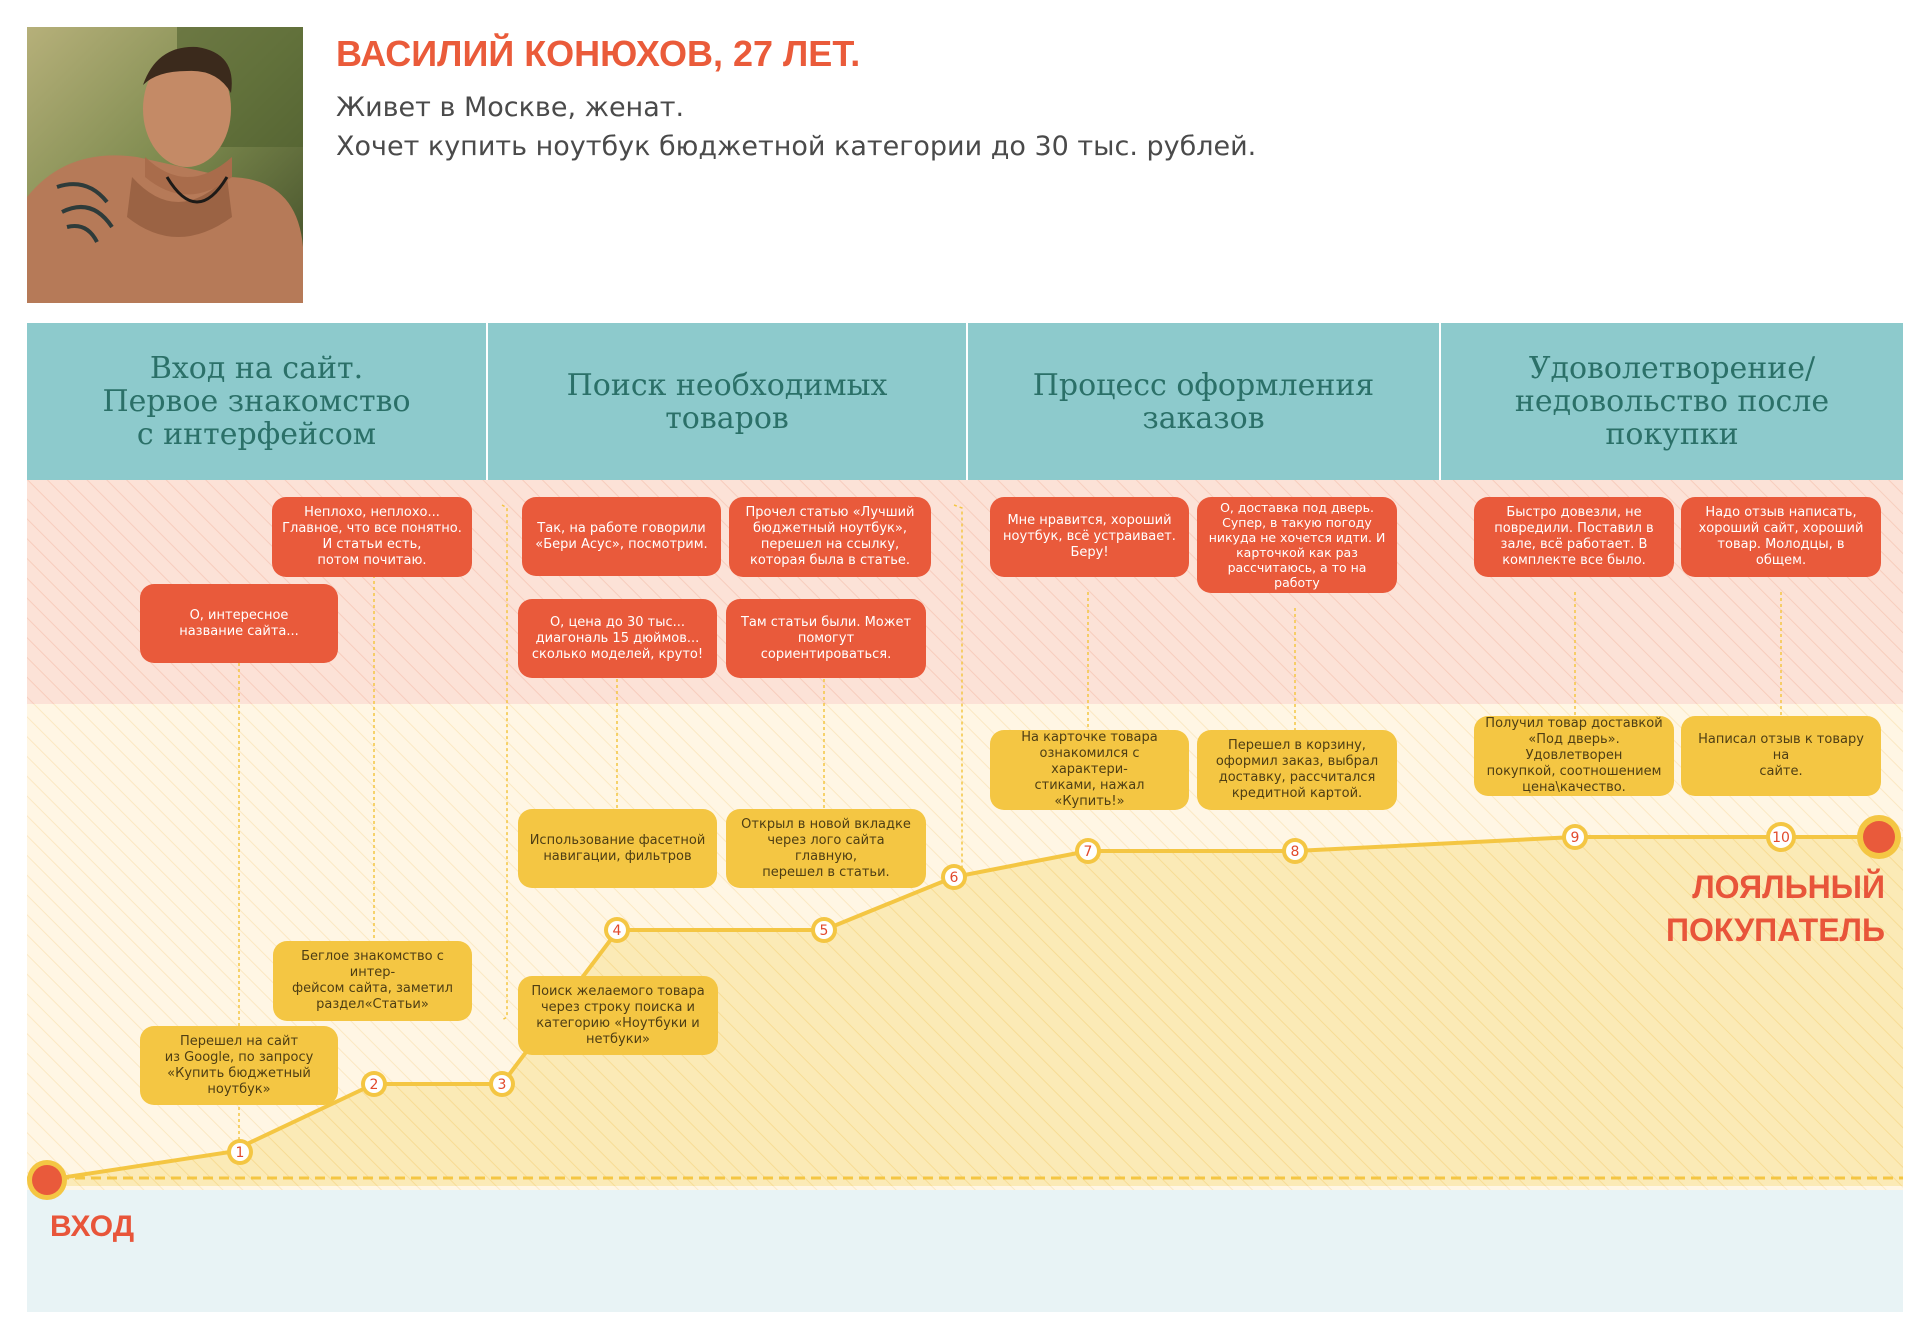 This screenshot has width=1921, height=1325. I want to click on stage-title: Процесс оформления заказов, so click(1203, 401).